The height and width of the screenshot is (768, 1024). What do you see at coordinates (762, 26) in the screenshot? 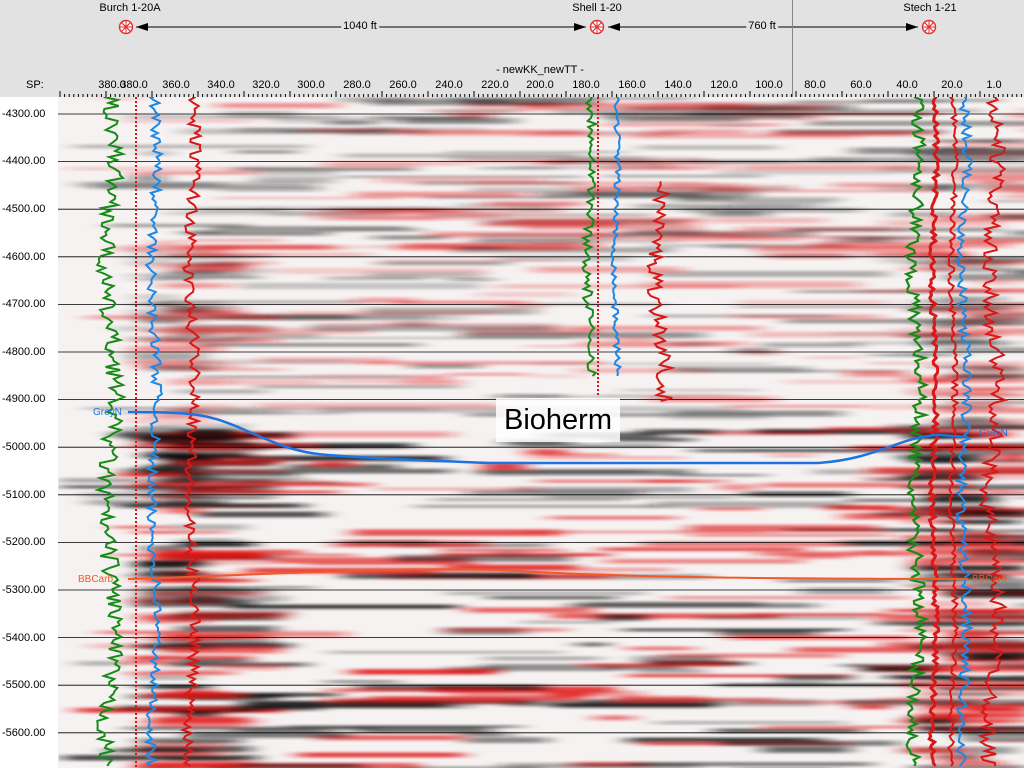
I see `distance-label-2: 760 ft` at bounding box center [762, 26].